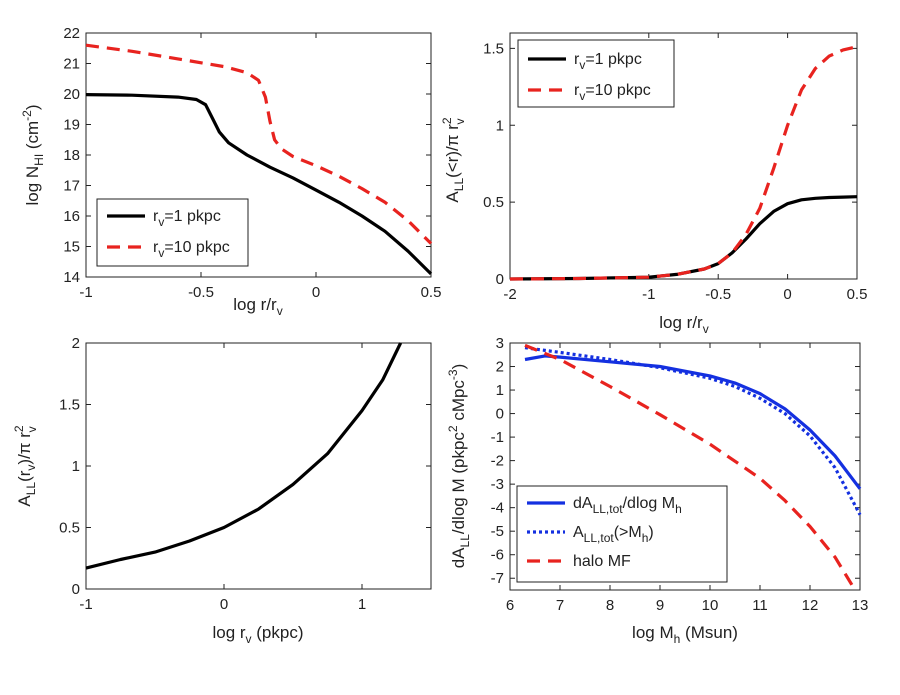 This screenshot has width=900, height=695. I want to click on y-axis-label: dALL/dlog M (pkpc2 cMpc-3), so click(459, 466).